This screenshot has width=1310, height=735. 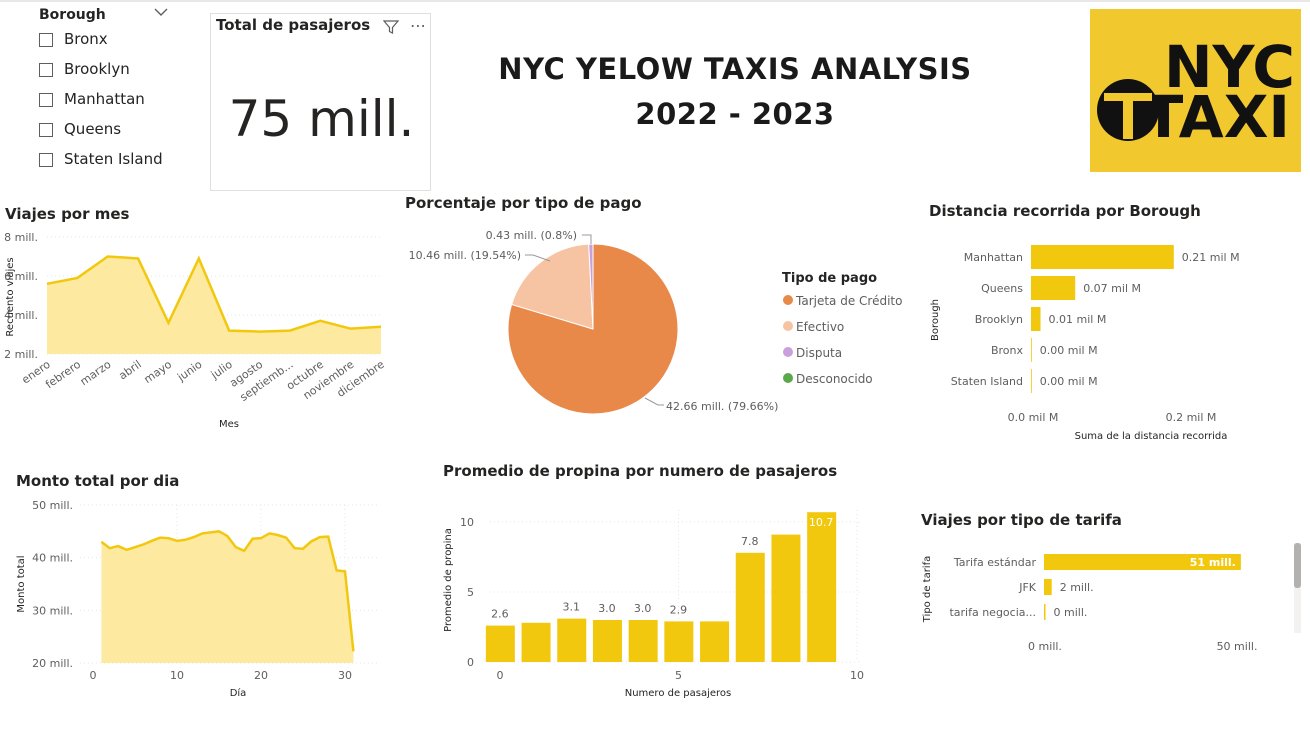 What do you see at coordinates (655, 1) in the screenshot?
I see `top-border` at bounding box center [655, 1].